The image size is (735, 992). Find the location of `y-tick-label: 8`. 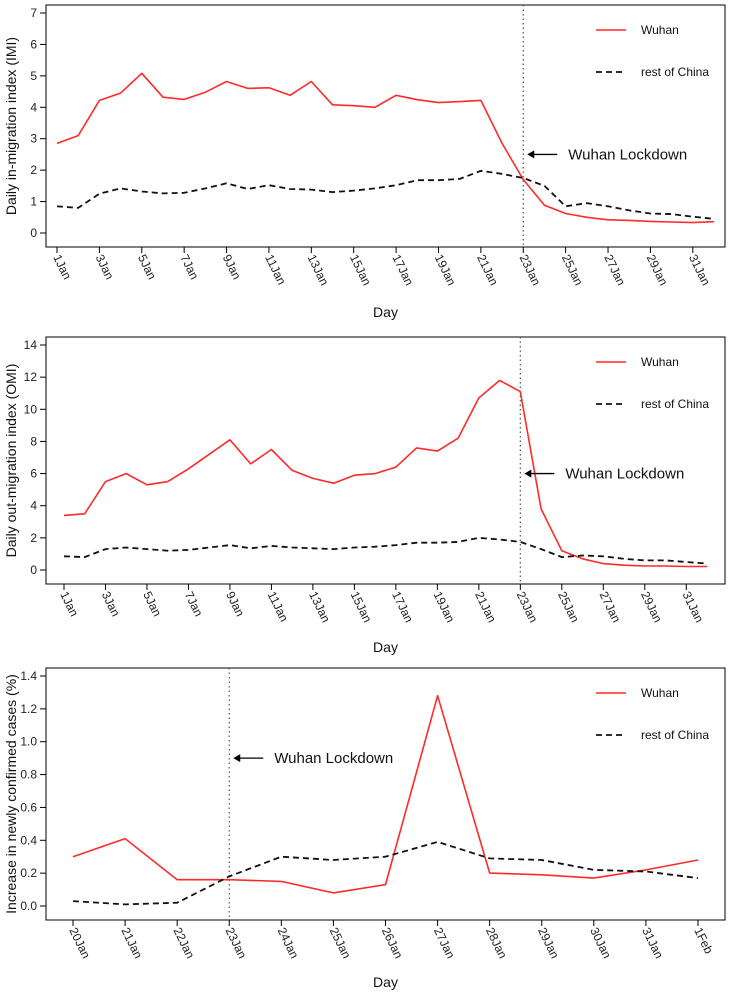

y-tick-label: 8 is located at coordinates (33, 441).